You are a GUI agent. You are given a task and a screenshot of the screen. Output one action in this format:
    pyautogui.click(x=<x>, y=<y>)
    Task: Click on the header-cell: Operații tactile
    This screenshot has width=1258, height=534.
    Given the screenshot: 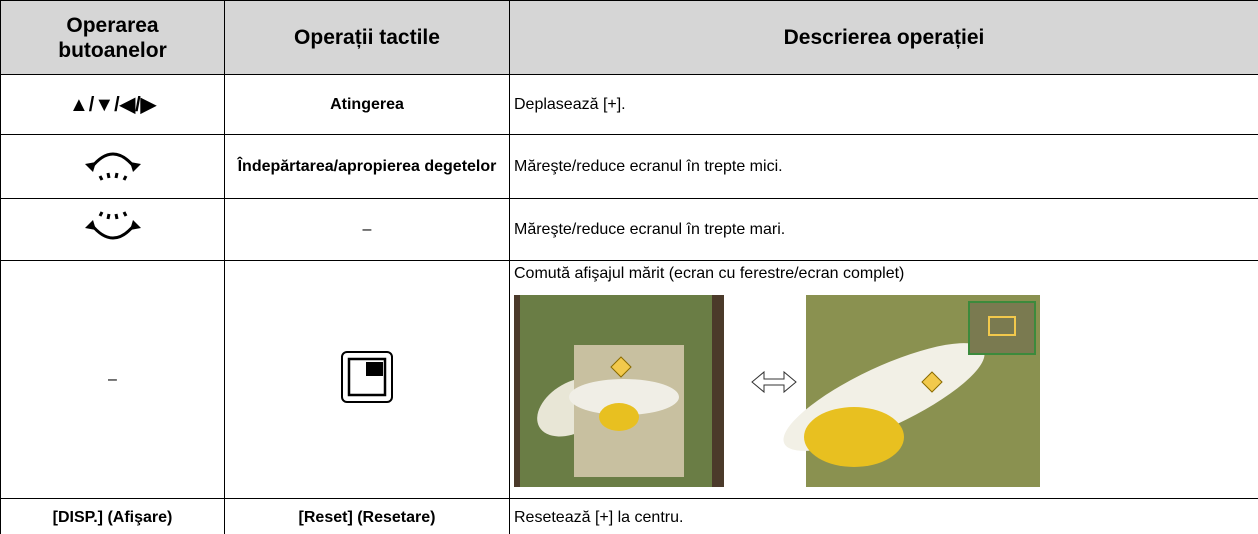 What is the action you would take?
    pyautogui.click(x=367, y=38)
    